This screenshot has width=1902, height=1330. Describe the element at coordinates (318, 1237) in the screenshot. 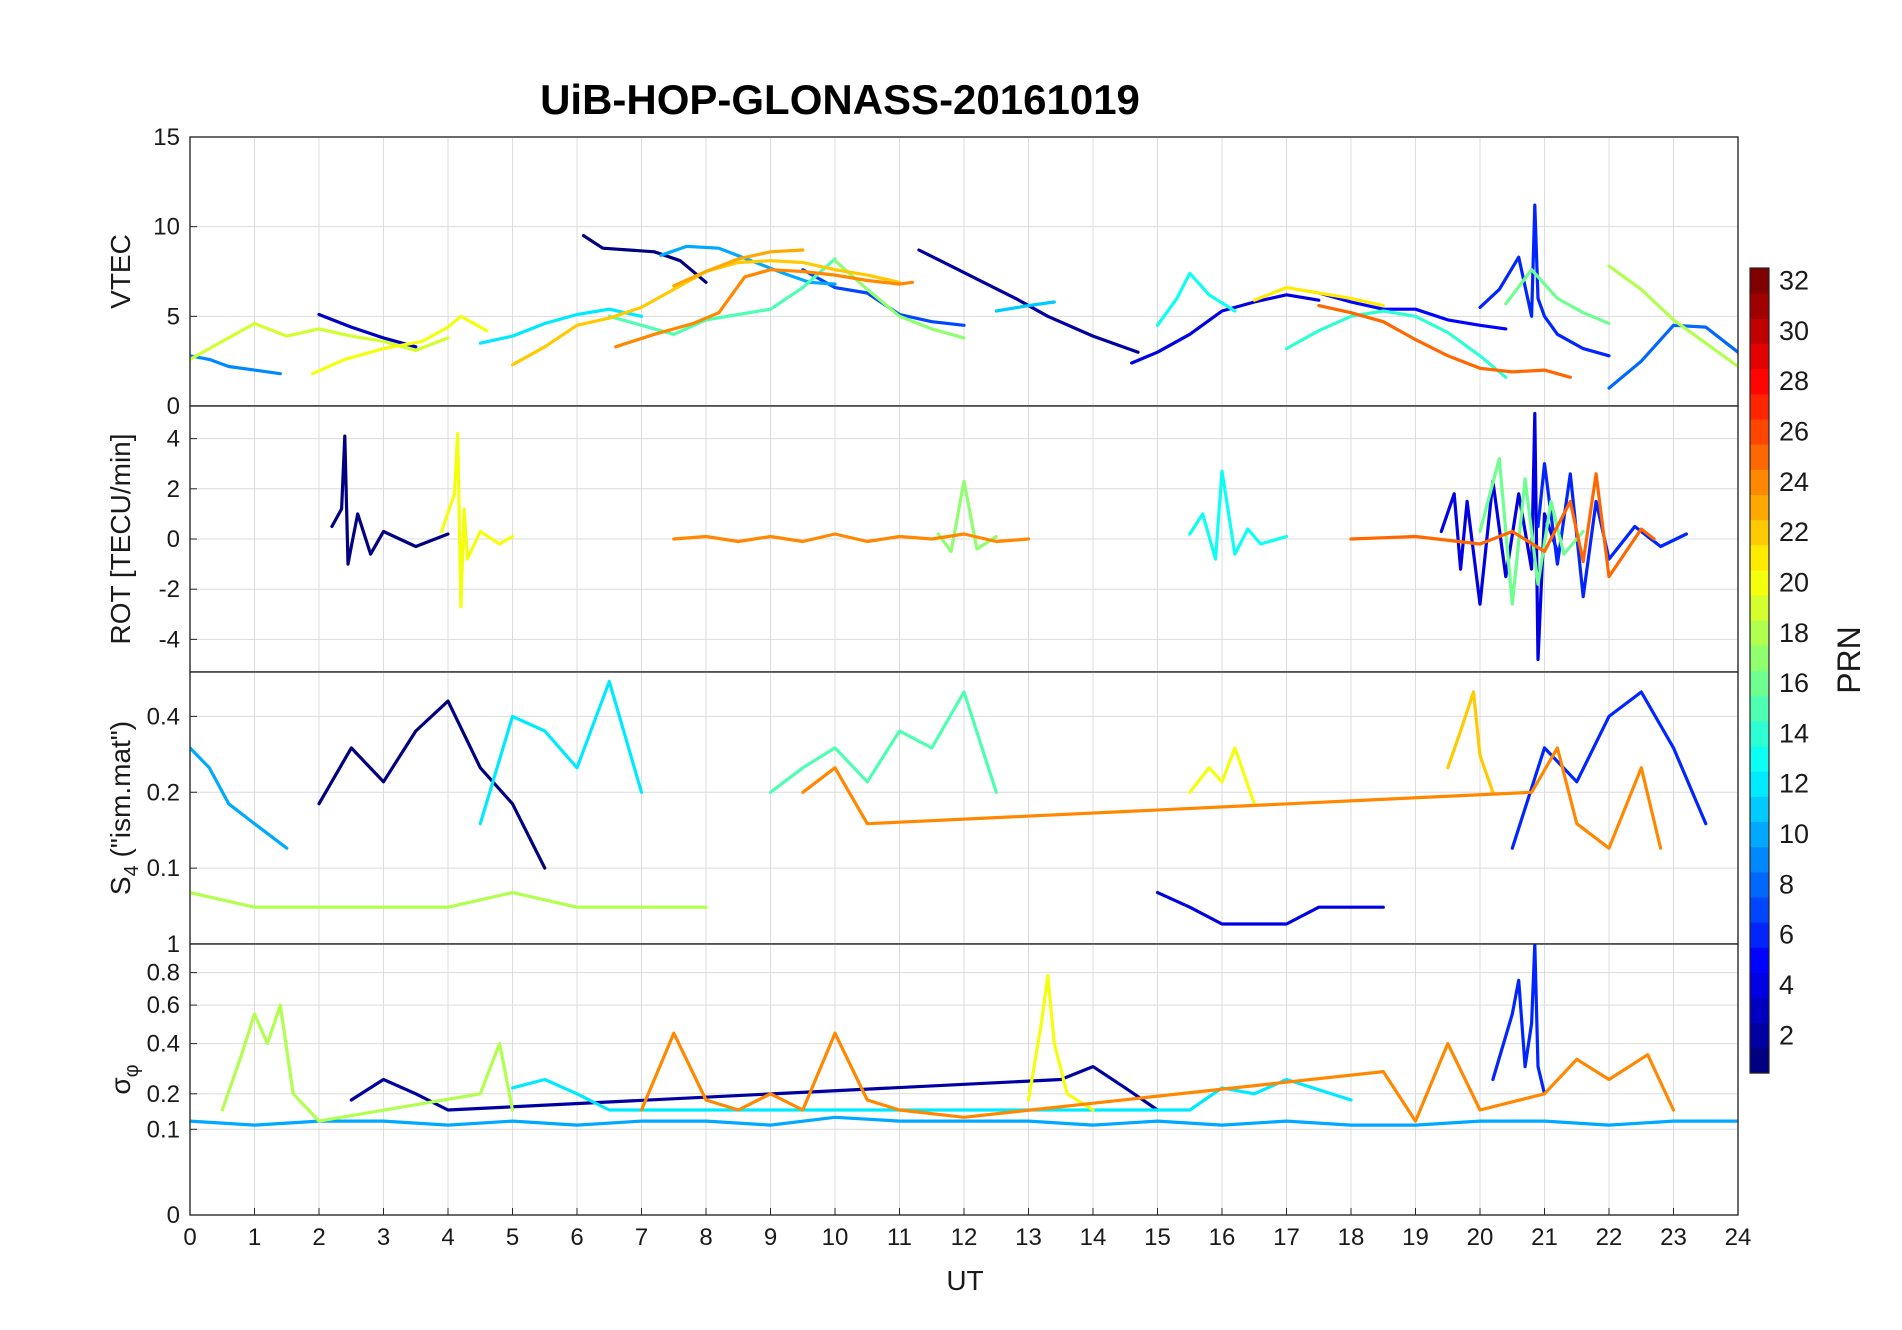

I see `x-tick-label: 2` at that location.